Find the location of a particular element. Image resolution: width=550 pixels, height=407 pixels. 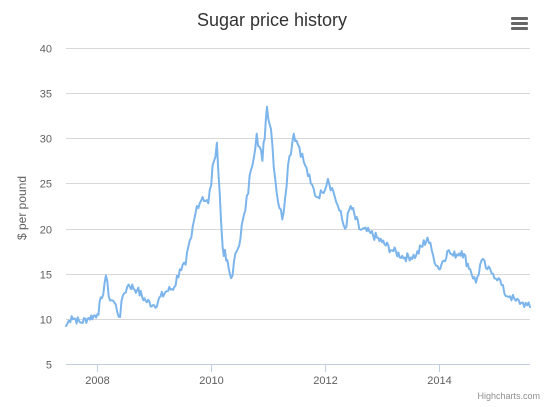

x-axis: 2008 2010 2012 2014 is located at coordinates (298, 375).